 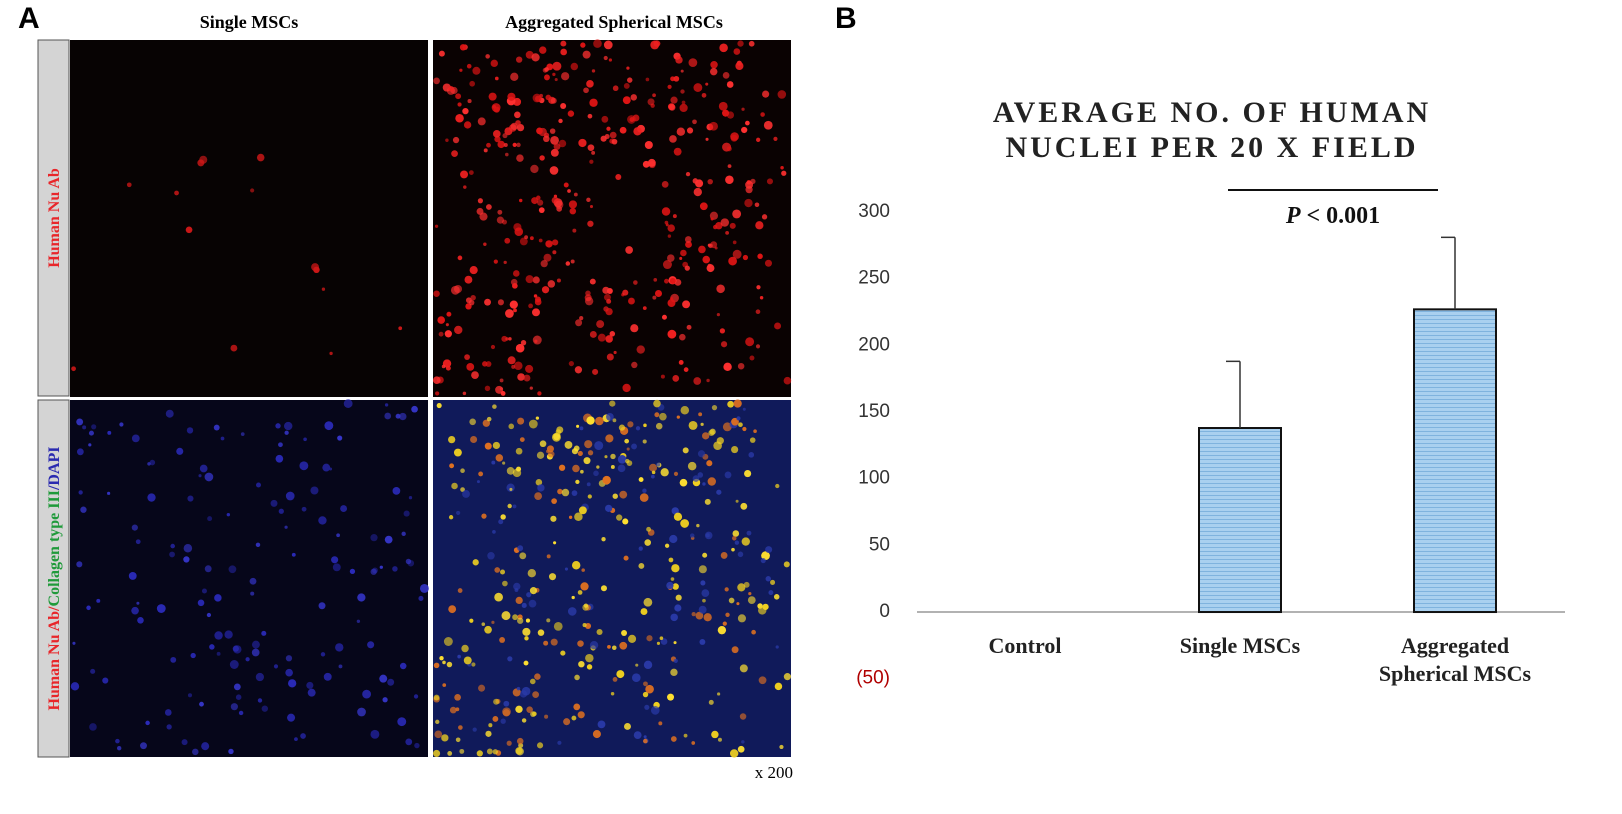 I want to click on x-tick-label: Single MSCs, so click(x=1240, y=645).